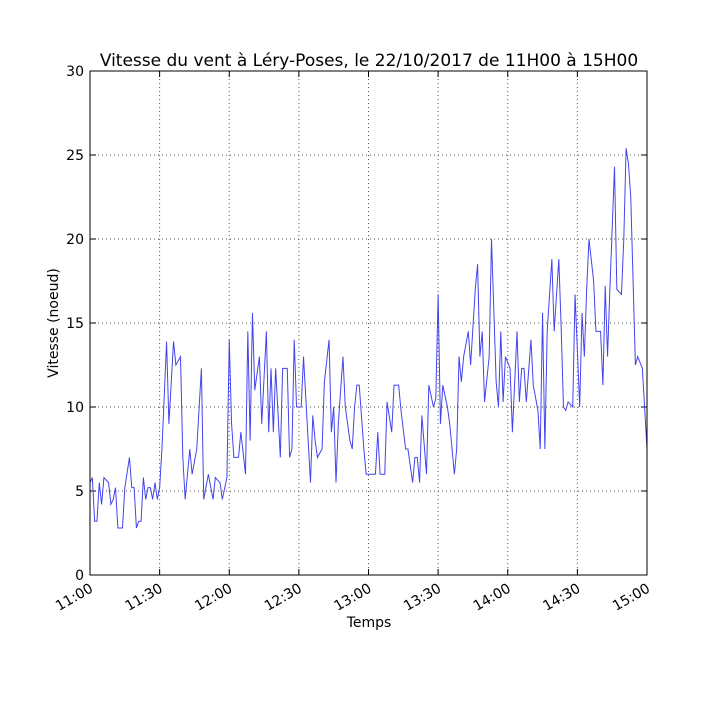 Image resolution: width=720 pixels, height=720 pixels. What do you see at coordinates (75, 408) in the screenshot?
I see `y-tick-label: 10` at bounding box center [75, 408].